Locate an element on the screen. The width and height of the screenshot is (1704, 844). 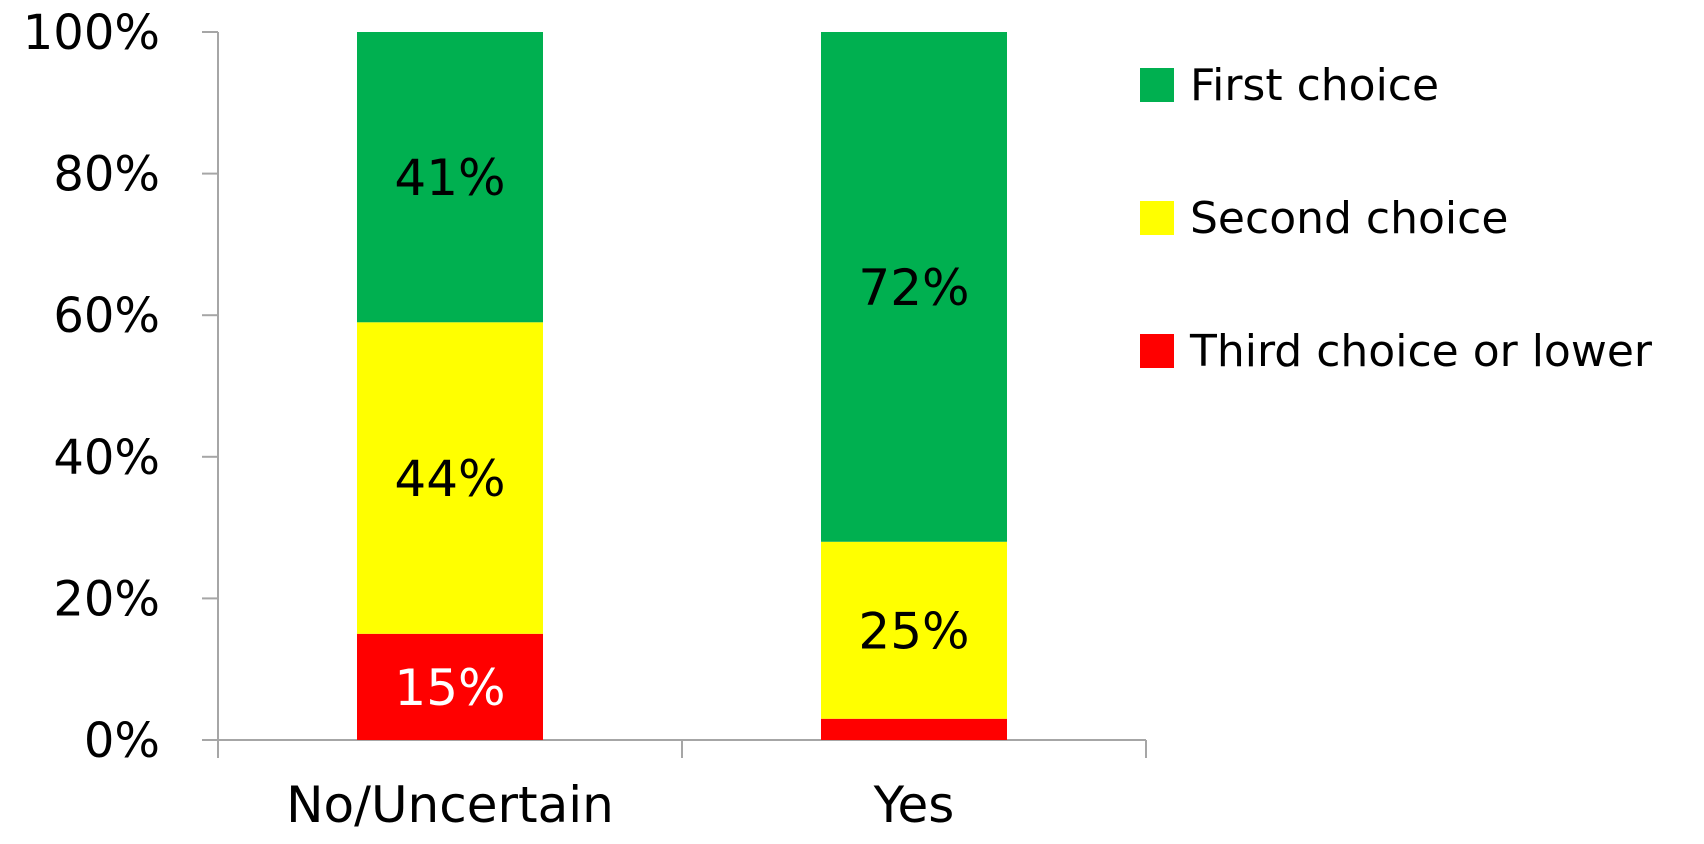
legend-label: Second choice is located at coordinates (1349, 218).